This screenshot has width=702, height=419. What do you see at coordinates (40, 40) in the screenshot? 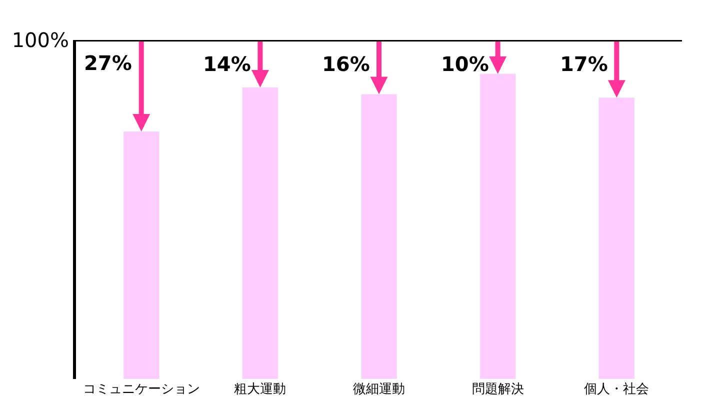
I see `y-tick-label: 100%` at bounding box center [40, 40].